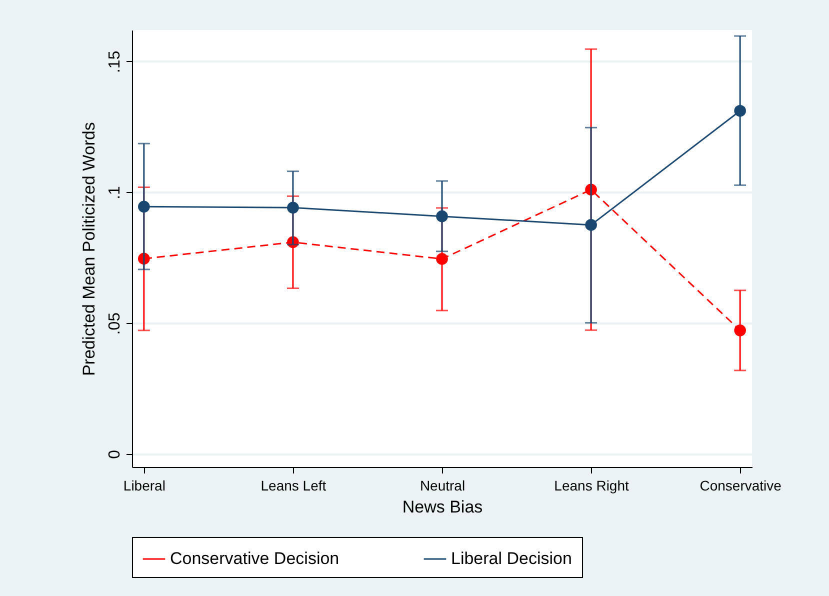 This screenshot has width=829, height=596. I want to click on x-tick-label: Liberal, so click(144, 486).